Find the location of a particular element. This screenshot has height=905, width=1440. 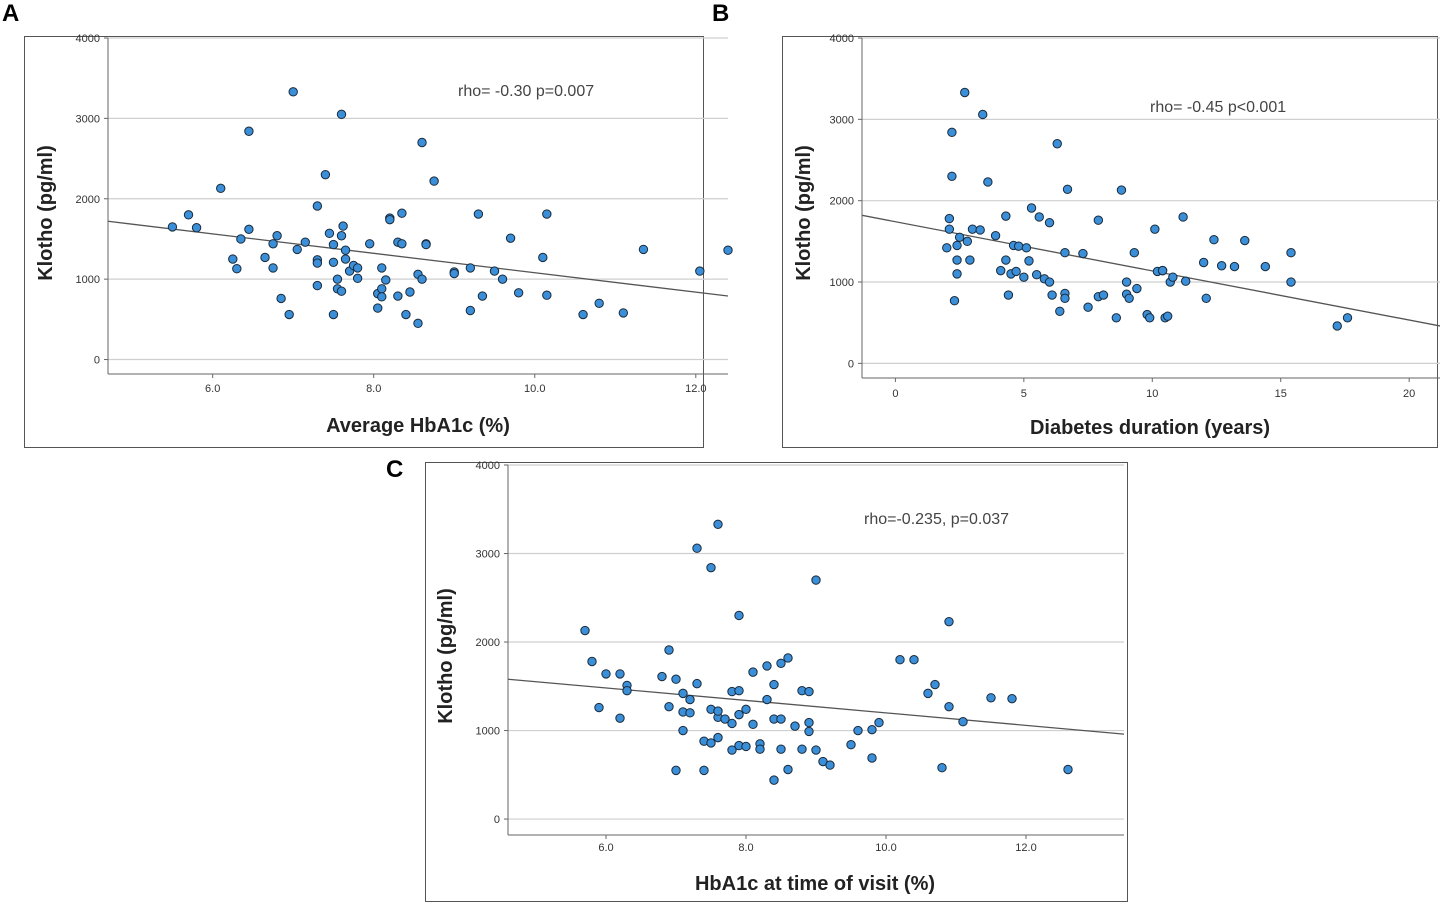

panel-label-a: A is located at coordinates (11, 13).